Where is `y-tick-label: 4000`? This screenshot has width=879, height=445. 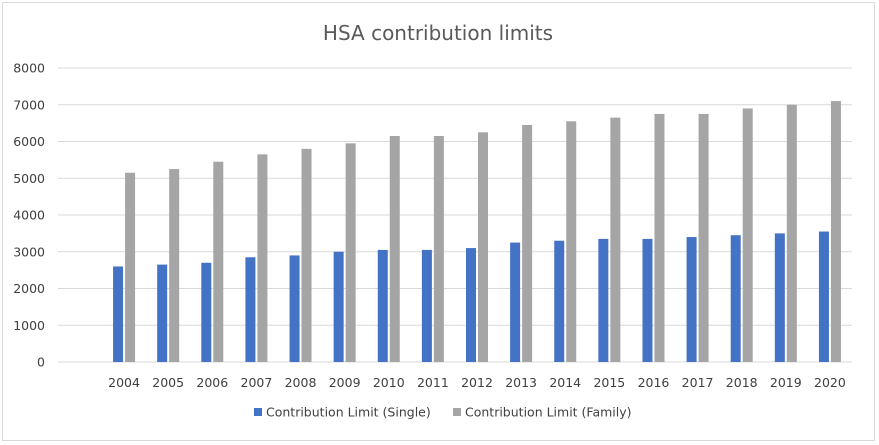
y-tick-label: 4000 is located at coordinates (29, 215).